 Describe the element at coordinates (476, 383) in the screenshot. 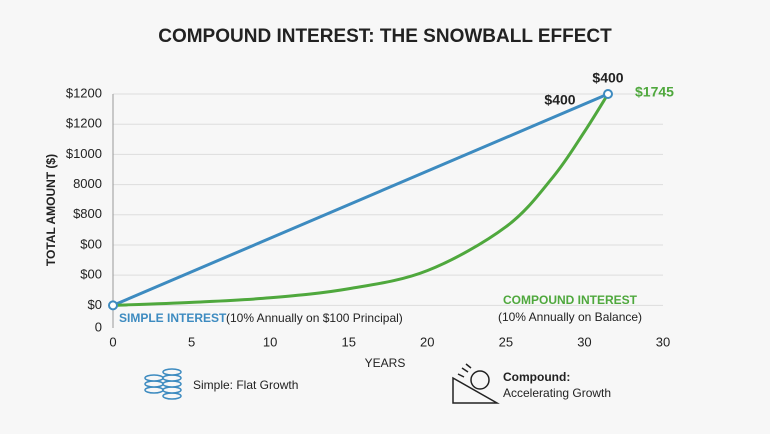

I see `snowball-icon` at that location.